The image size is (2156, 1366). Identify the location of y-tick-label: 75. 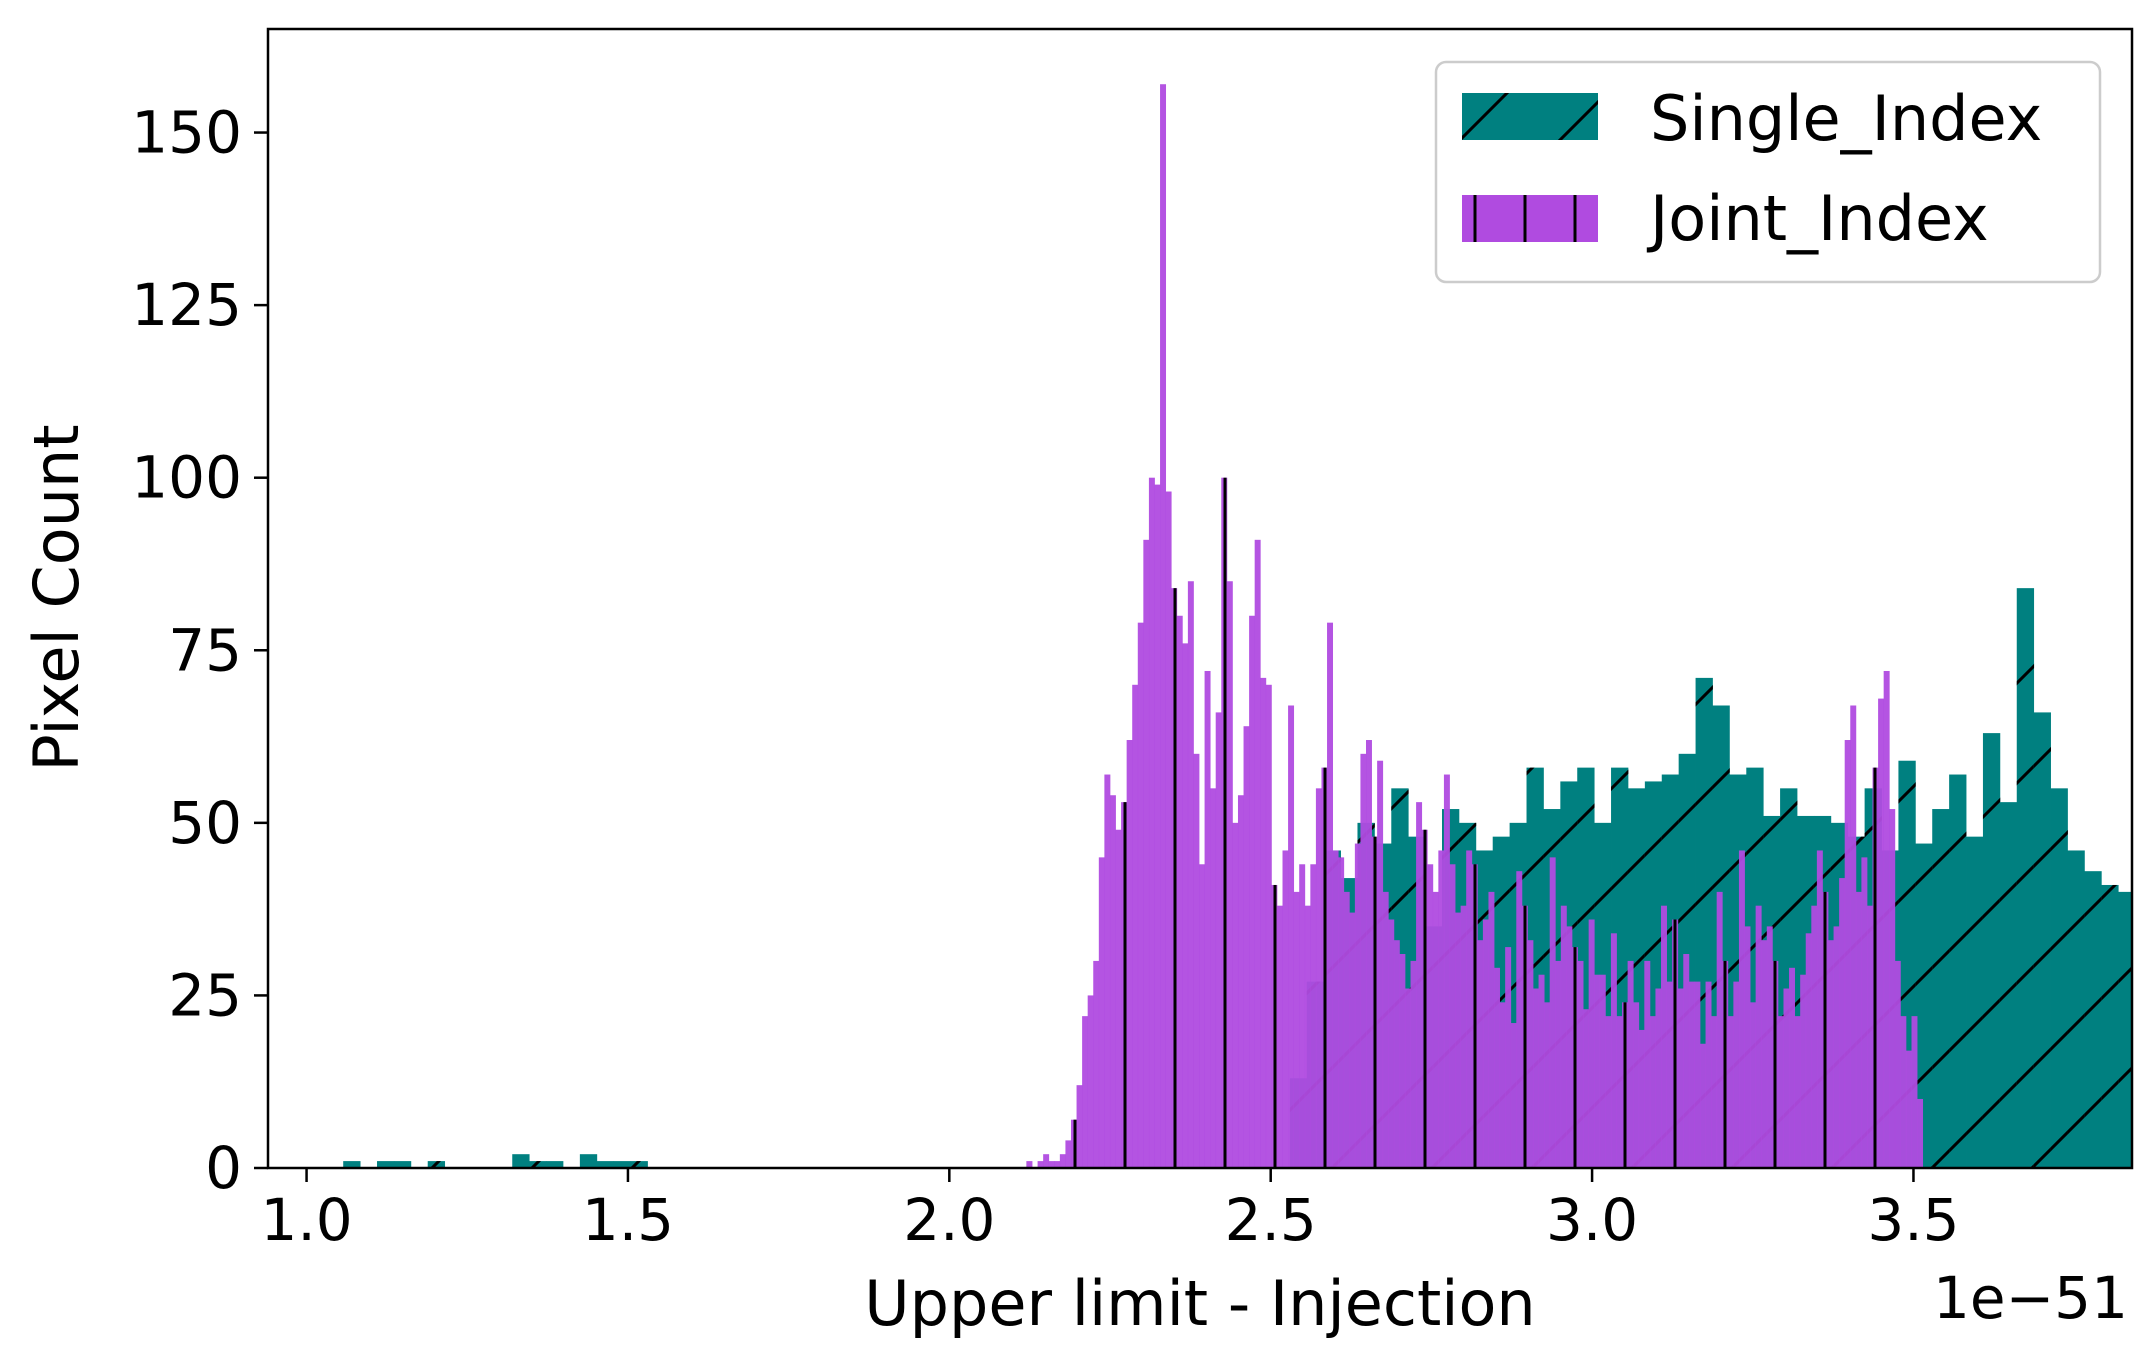
(205, 650).